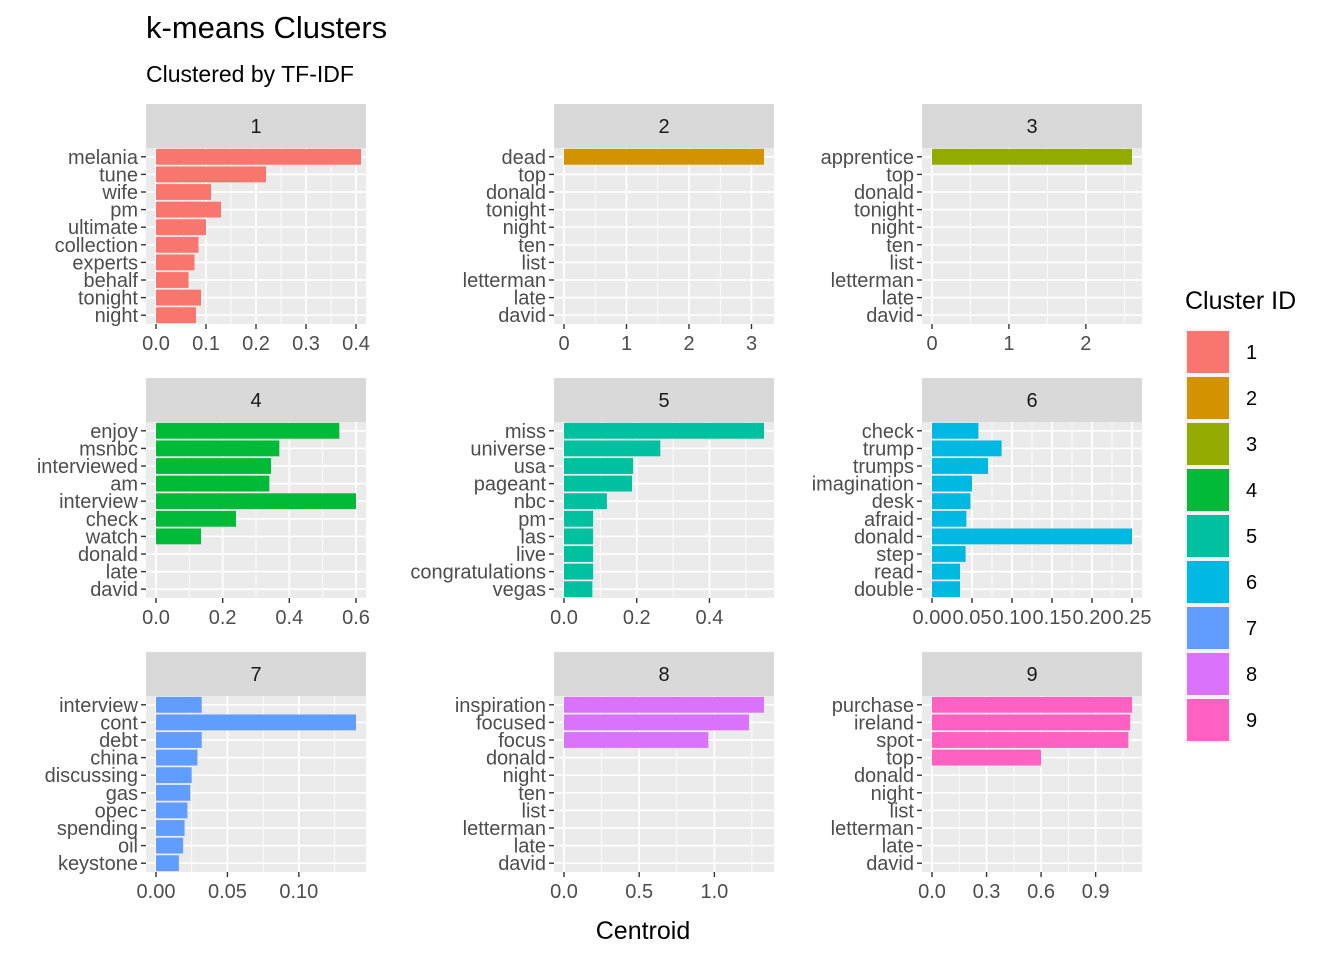 The height and width of the screenshot is (960, 1344). What do you see at coordinates (751, 344) in the screenshot?
I see `x-tick-label: 3` at bounding box center [751, 344].